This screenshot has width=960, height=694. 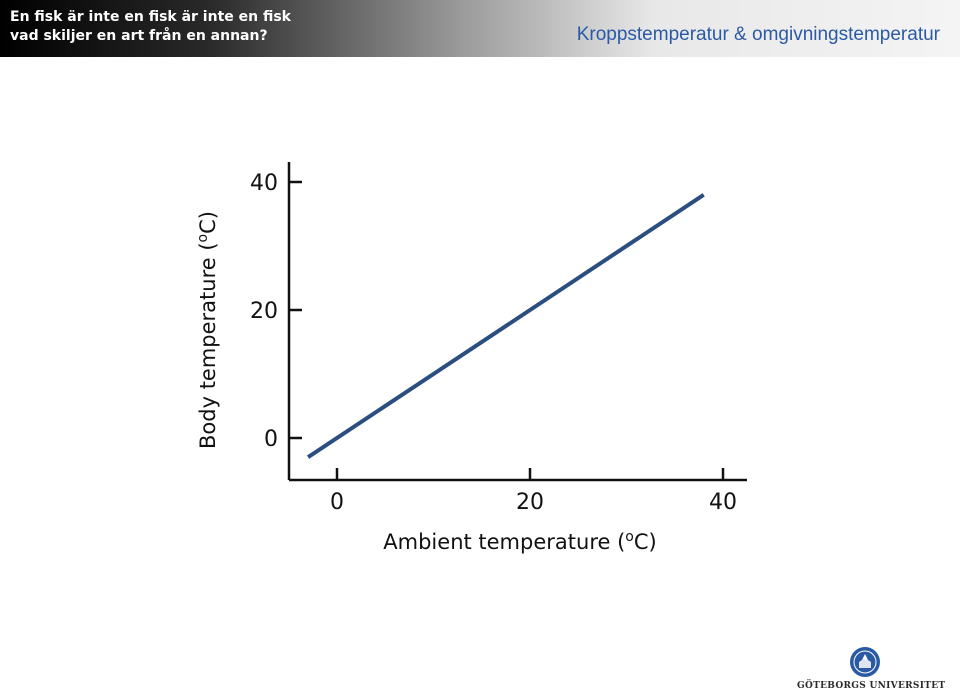 What do you see at coordinates (150, 17) in the screenshot?
I see `course-title-line1: En fisk är inte en fisk är inte en fisk` at bounding box center [150, 17].